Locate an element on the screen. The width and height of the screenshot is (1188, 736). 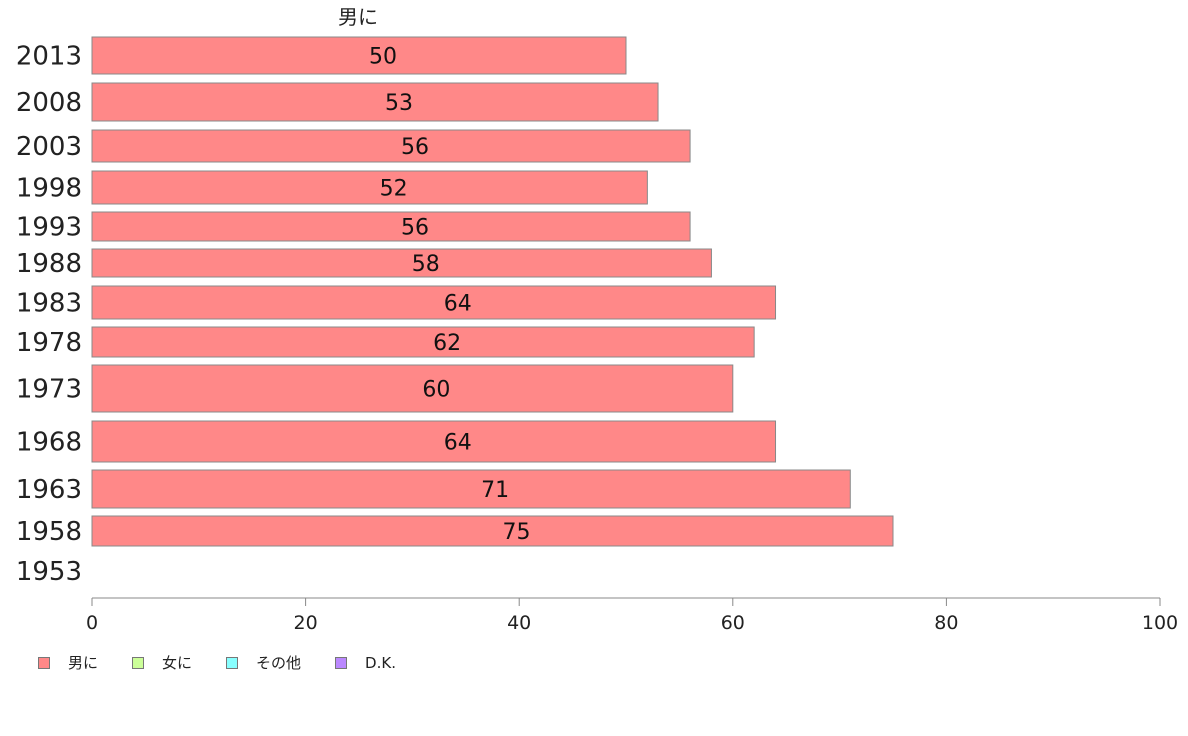
y-tick-label: 2013 is located at coordinates (49, 57).